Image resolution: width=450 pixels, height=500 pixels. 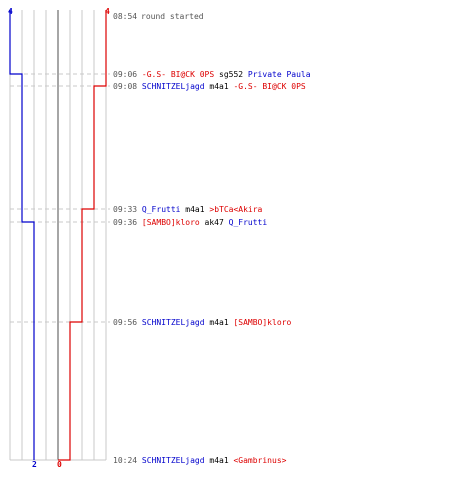 What do you see at coordinates (171, 222) in the screenshot?
I see `event-killer: [SAMBO]kloro` at bounding box center [171, 222].